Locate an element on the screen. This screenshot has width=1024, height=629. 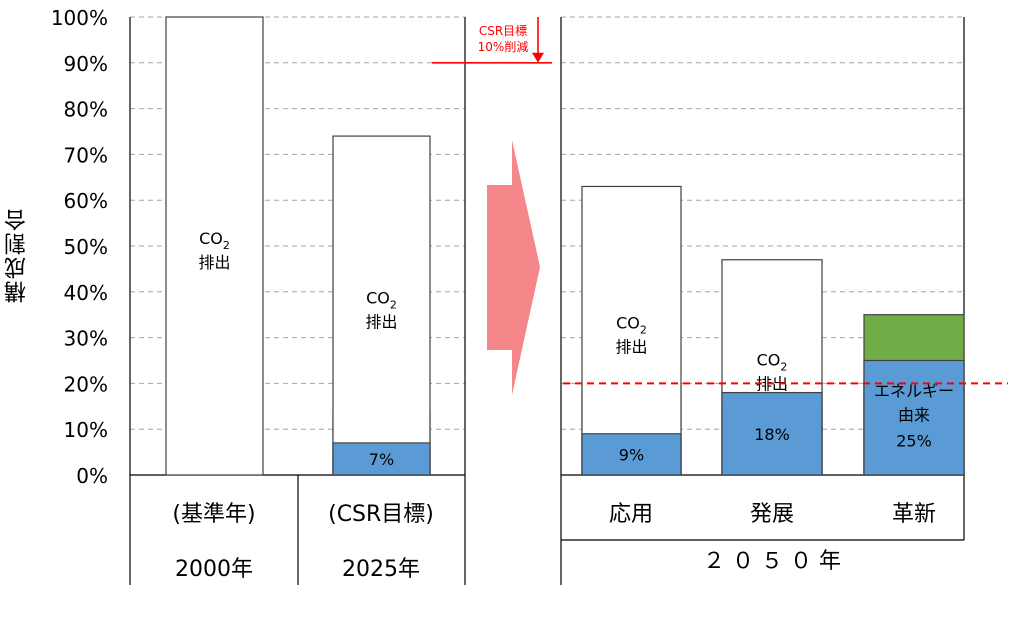
y-tick-label: 10% is located at coordinates (86, 430).